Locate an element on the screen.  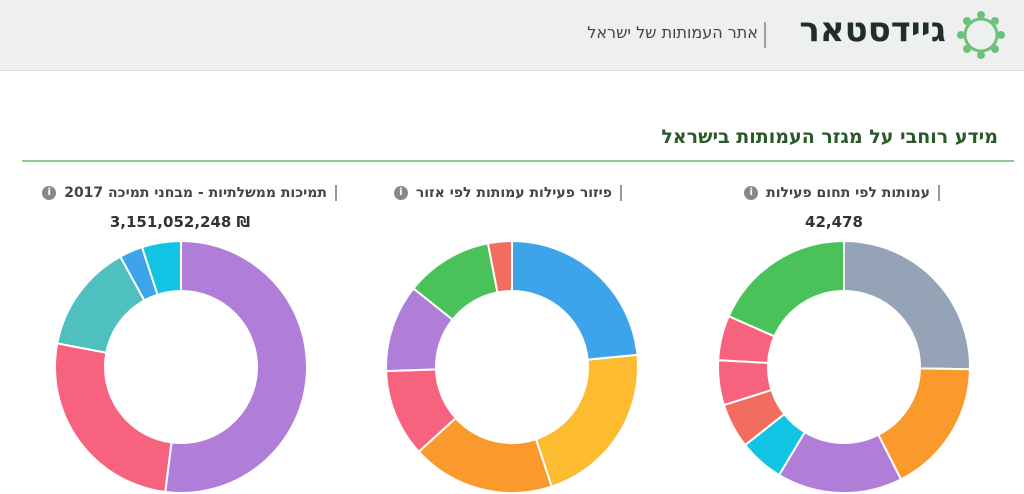
logo-text: גיידסטאר is located at coordinates (872, 30).